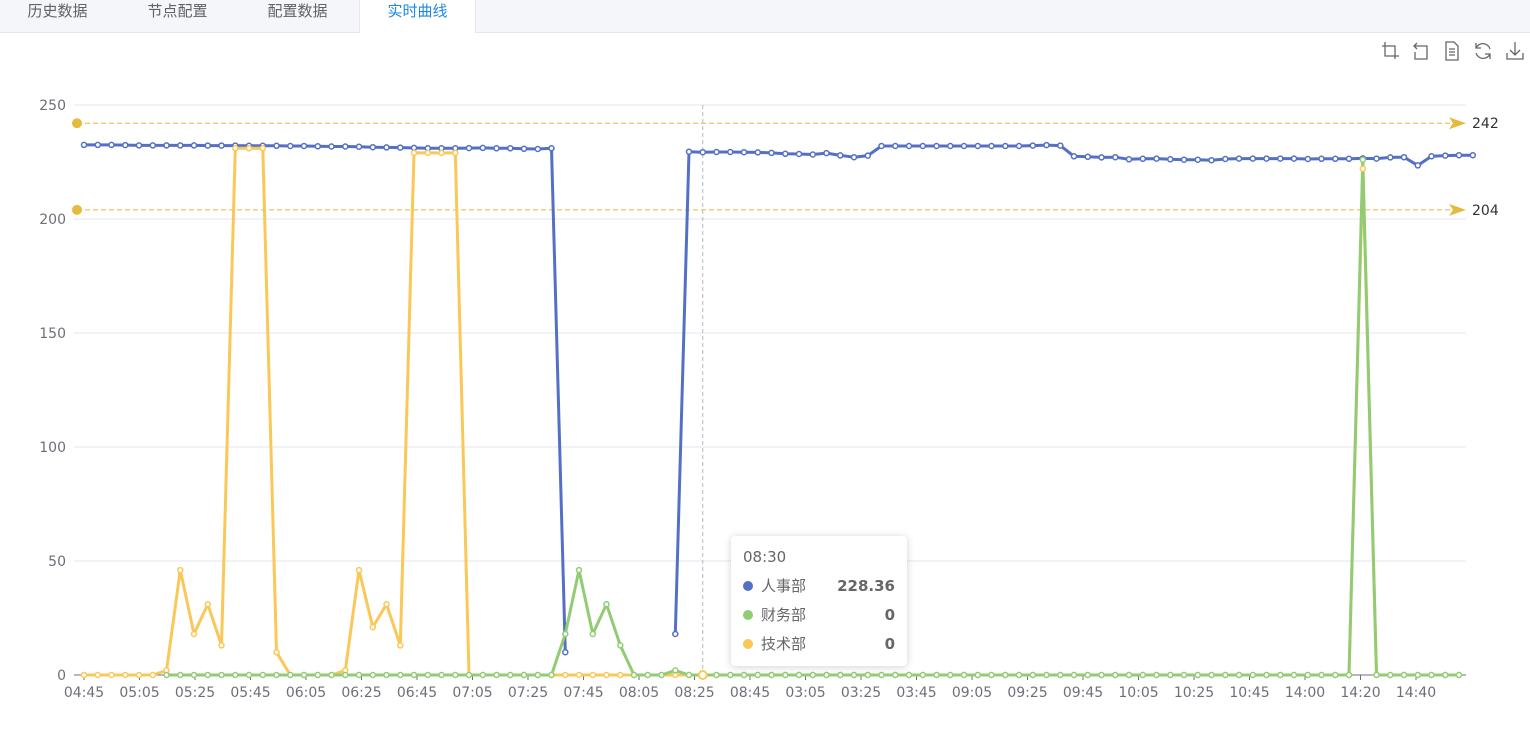 The image size is (1530, 750). What do you see at coordinates (417, 693) in the screenshot?
I see `x-tick-label: 06:45` at bounding box center [417, 693].